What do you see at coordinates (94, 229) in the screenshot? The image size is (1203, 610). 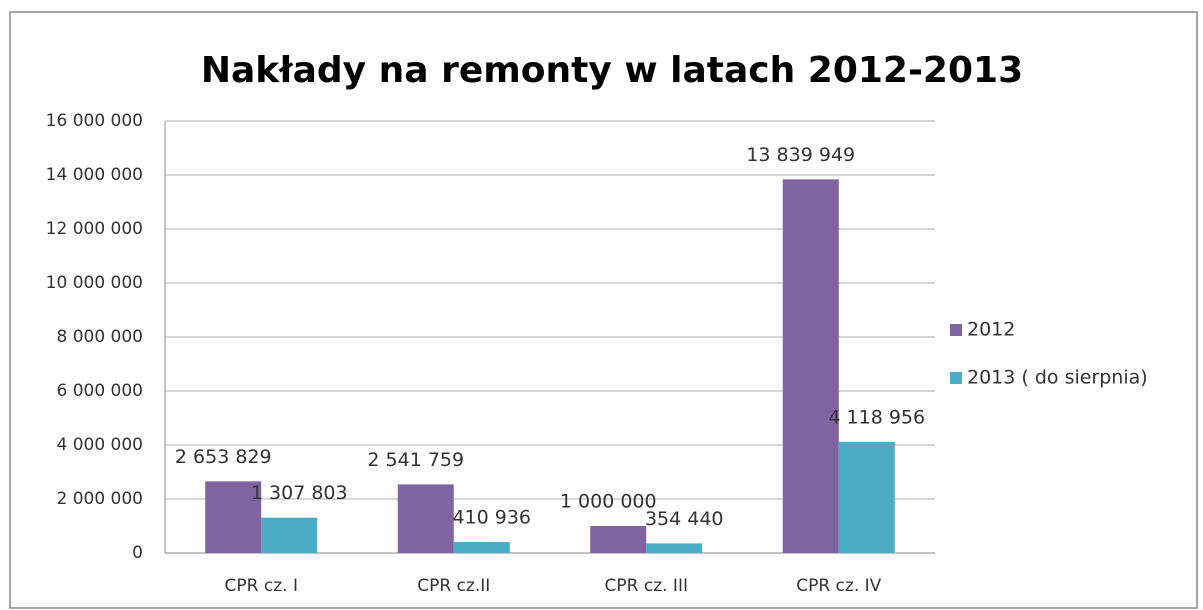 I see `y-tick-label: 12 000 000` at bounding box center [94, 229].